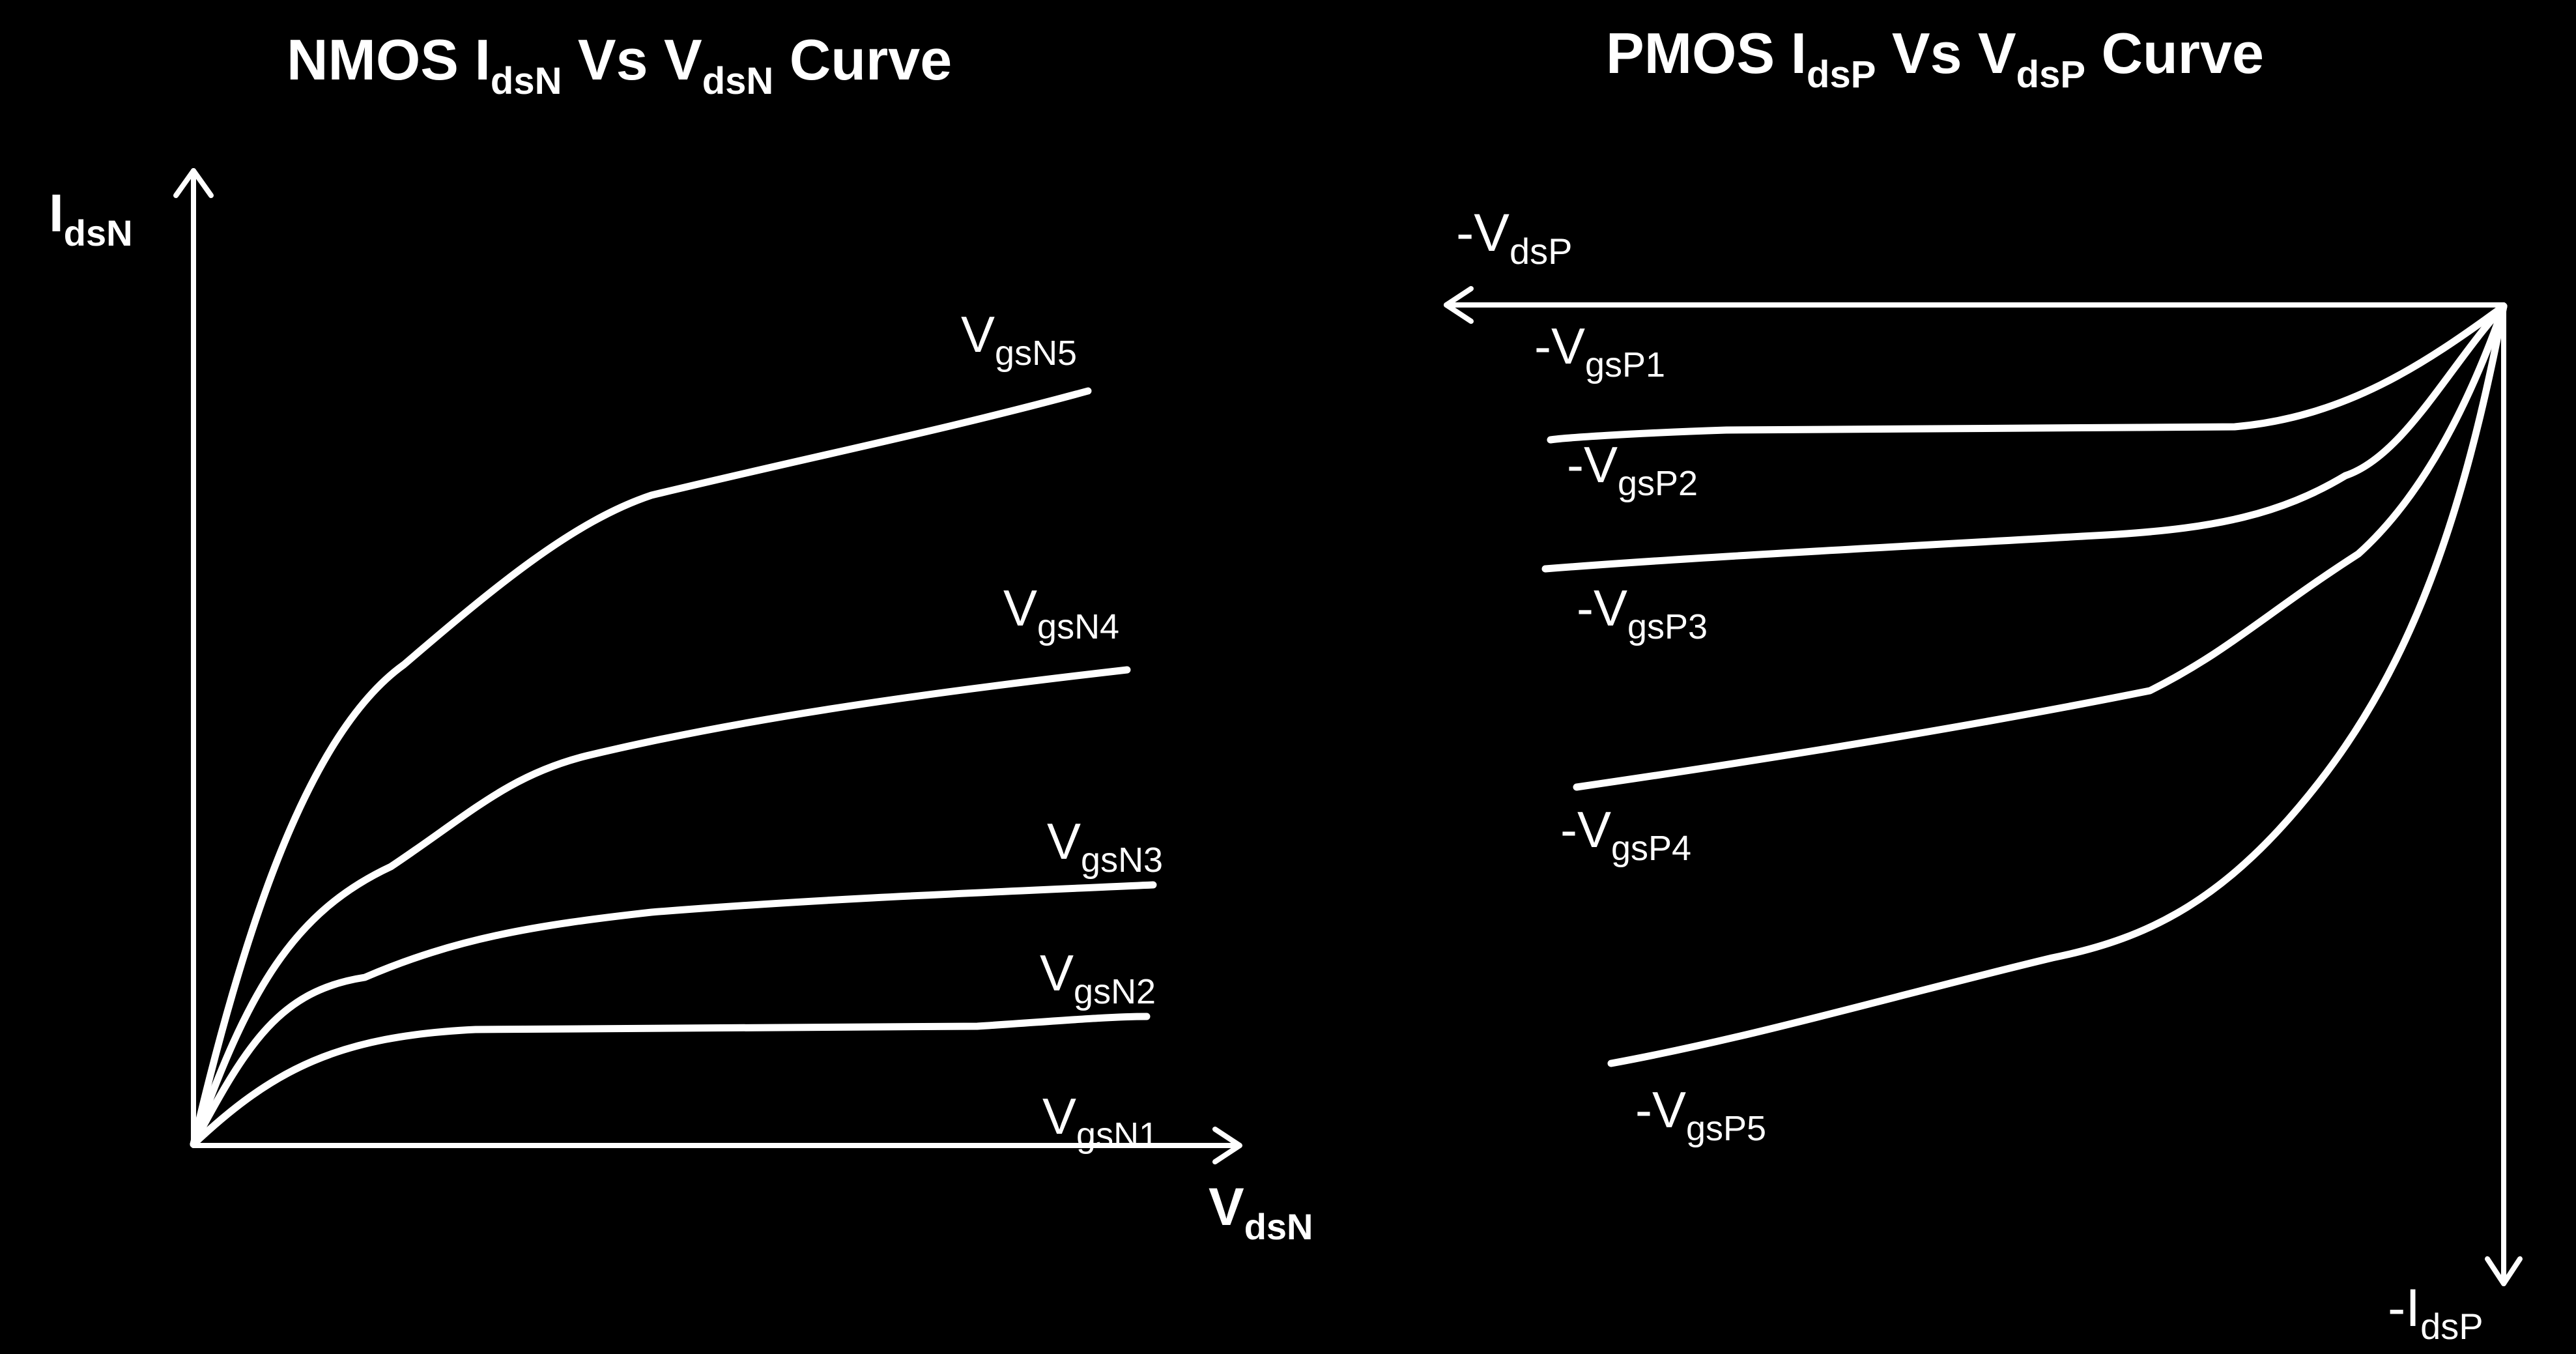  Describe the element at coordinates (1459, 305) in the screenshot. I see `pmos-x-axis-arrowhead` at that location.